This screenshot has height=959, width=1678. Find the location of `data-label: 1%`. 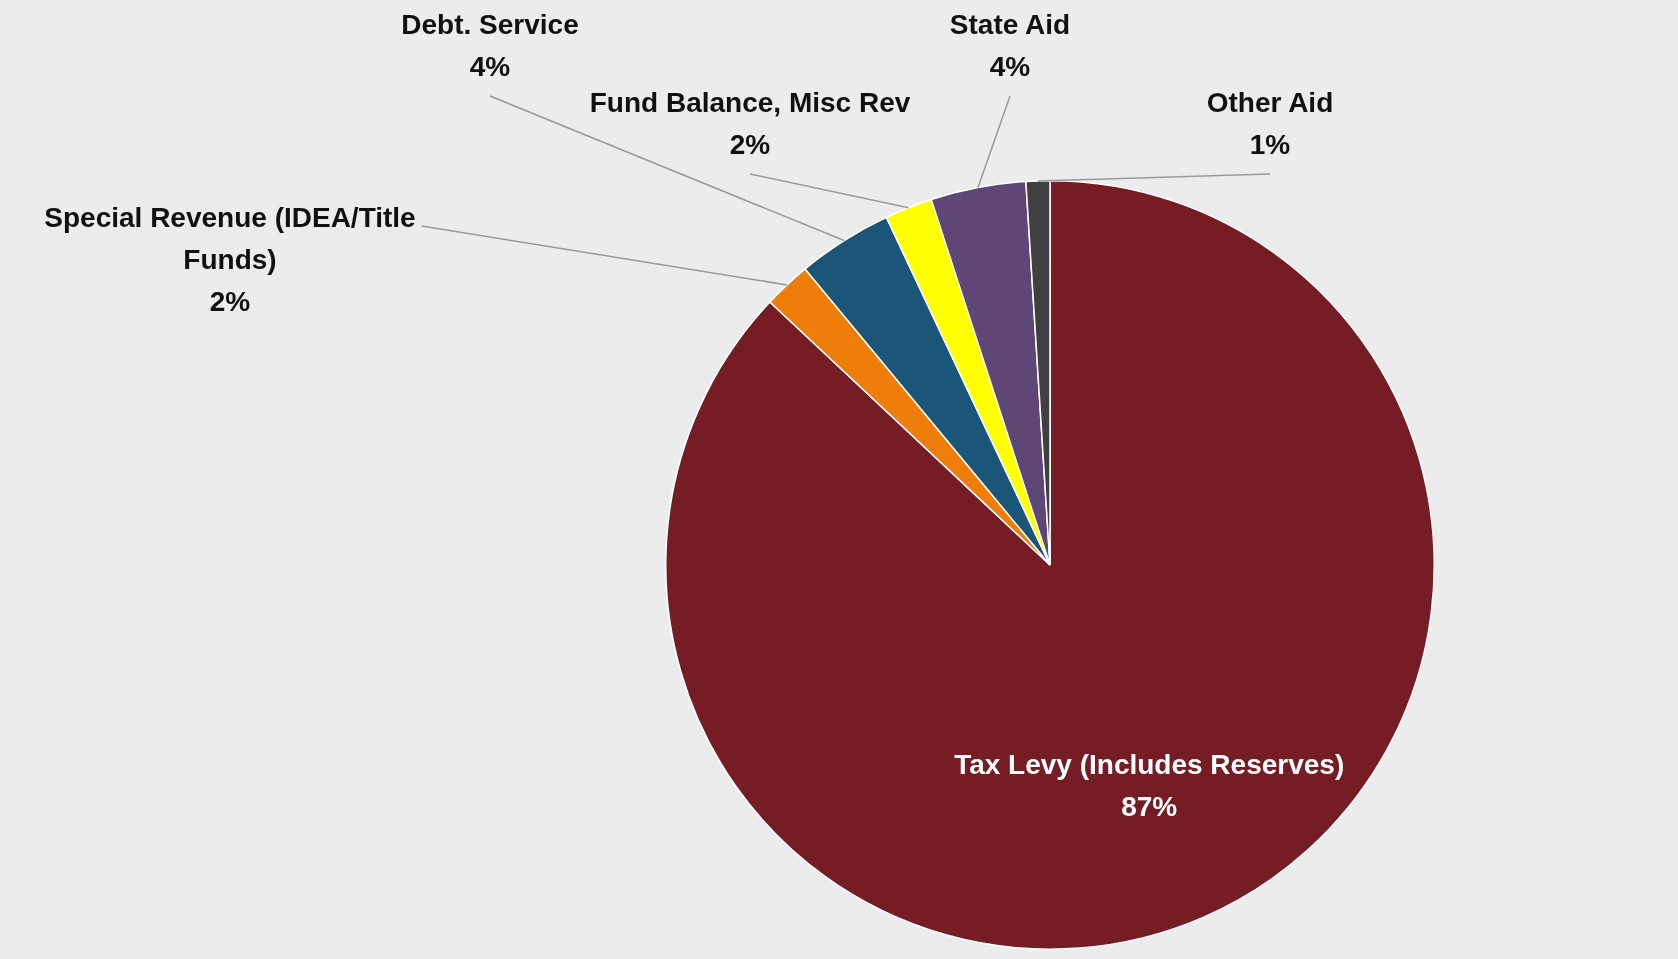

data-label: 1% is located at coordinates (1270, 144).